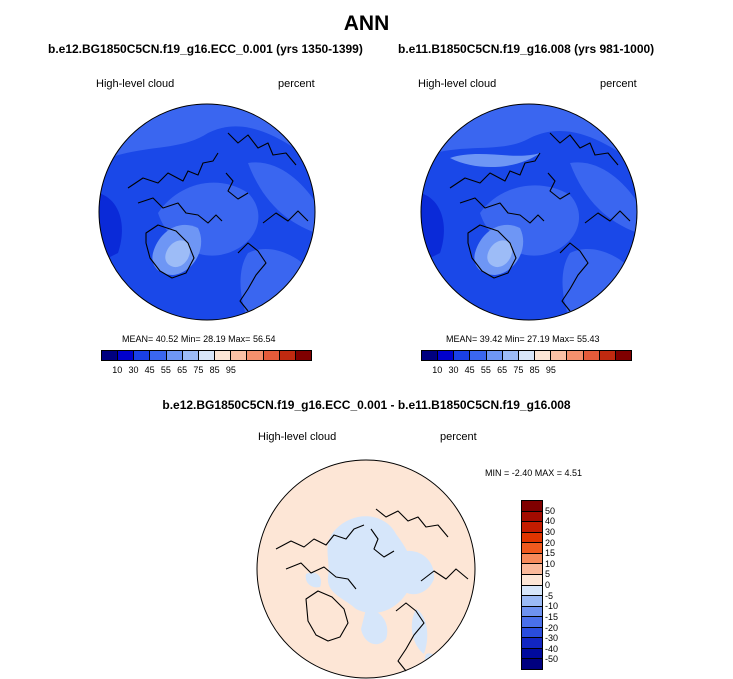  Describe the element at coordinates (167, 339) in the screenshot. I see `panel-1-mean-value: 40.52` at that location.